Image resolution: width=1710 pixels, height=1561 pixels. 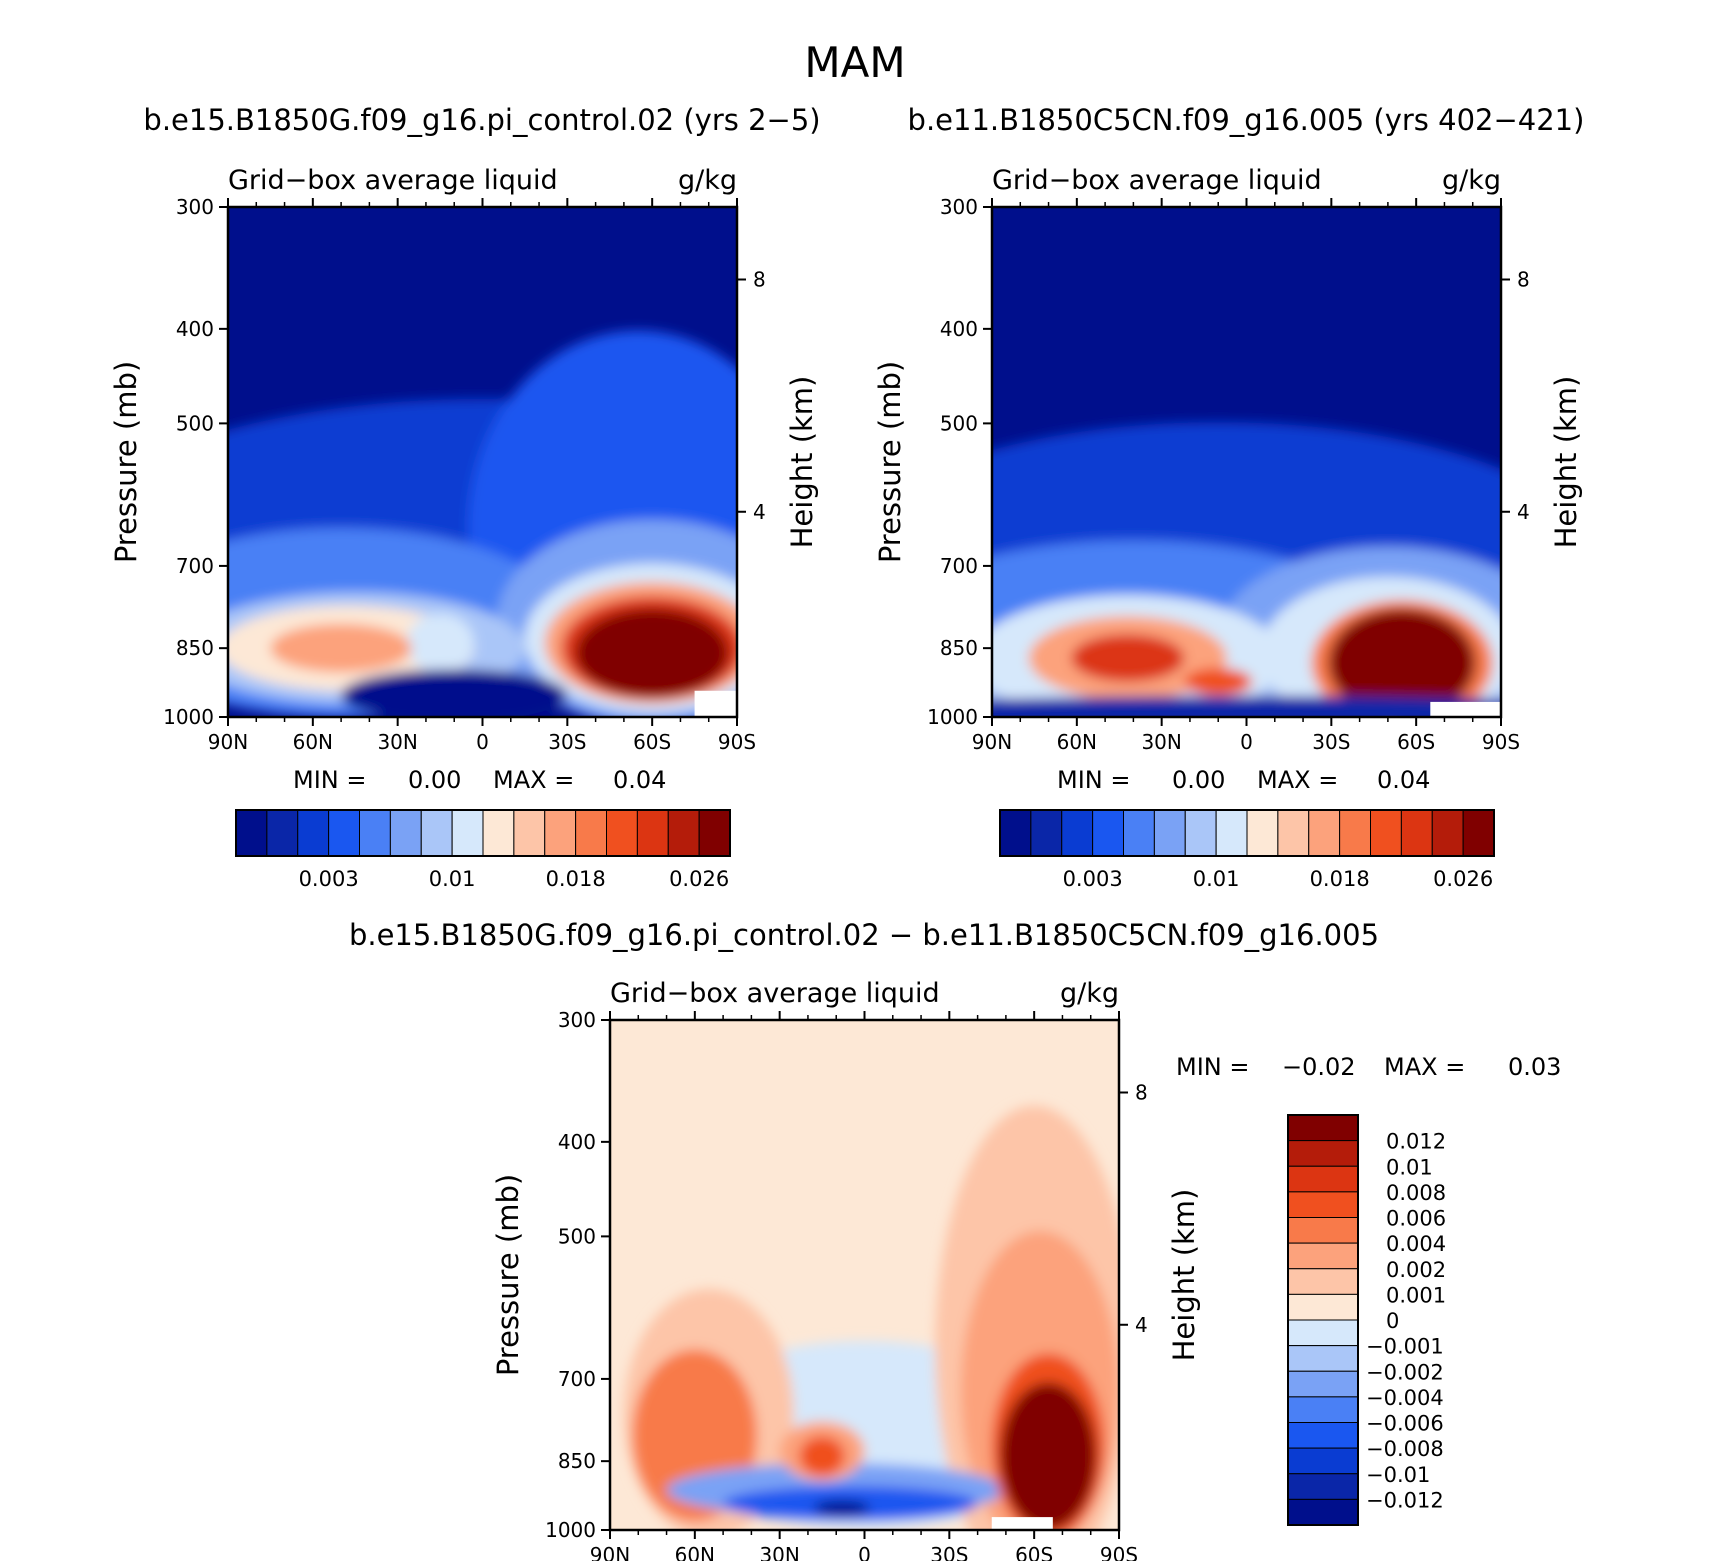 I want to click on min-value: 0.00, so click(x=1198, y=780).